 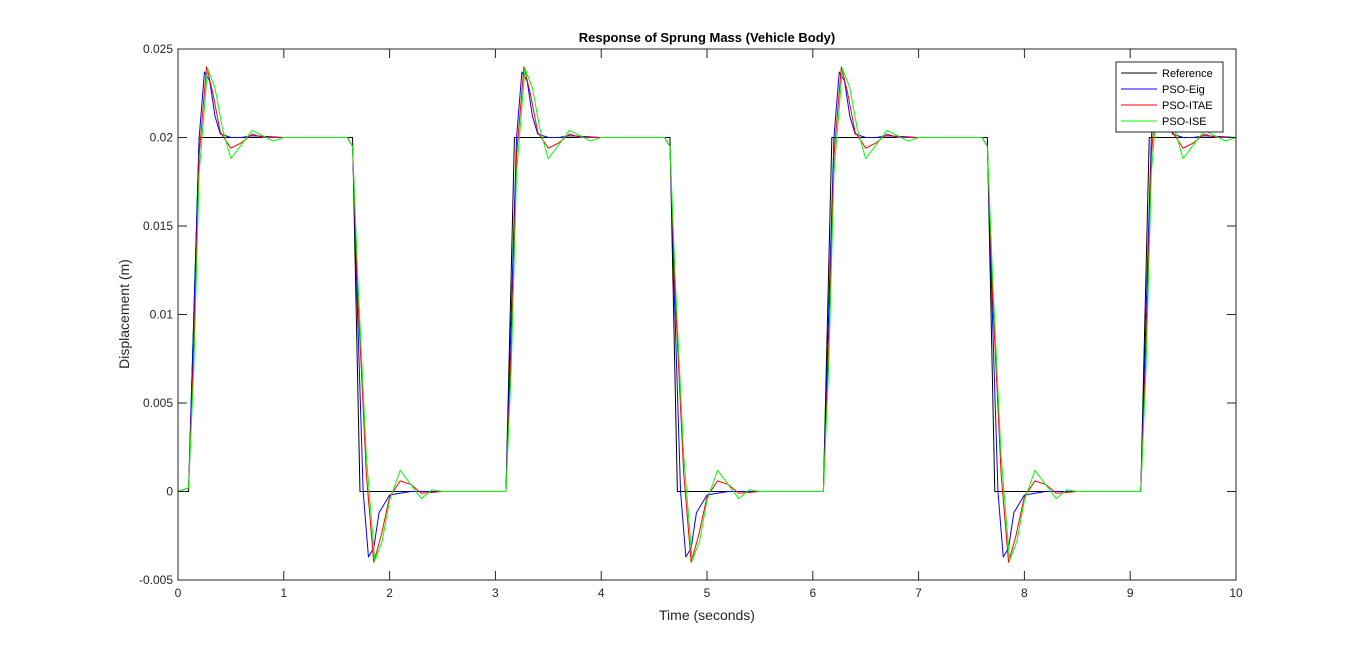 I want to click on legend: Reference PSO-Eig PSO-ITAE PSO-ISE, so click(x=1169, y=97).